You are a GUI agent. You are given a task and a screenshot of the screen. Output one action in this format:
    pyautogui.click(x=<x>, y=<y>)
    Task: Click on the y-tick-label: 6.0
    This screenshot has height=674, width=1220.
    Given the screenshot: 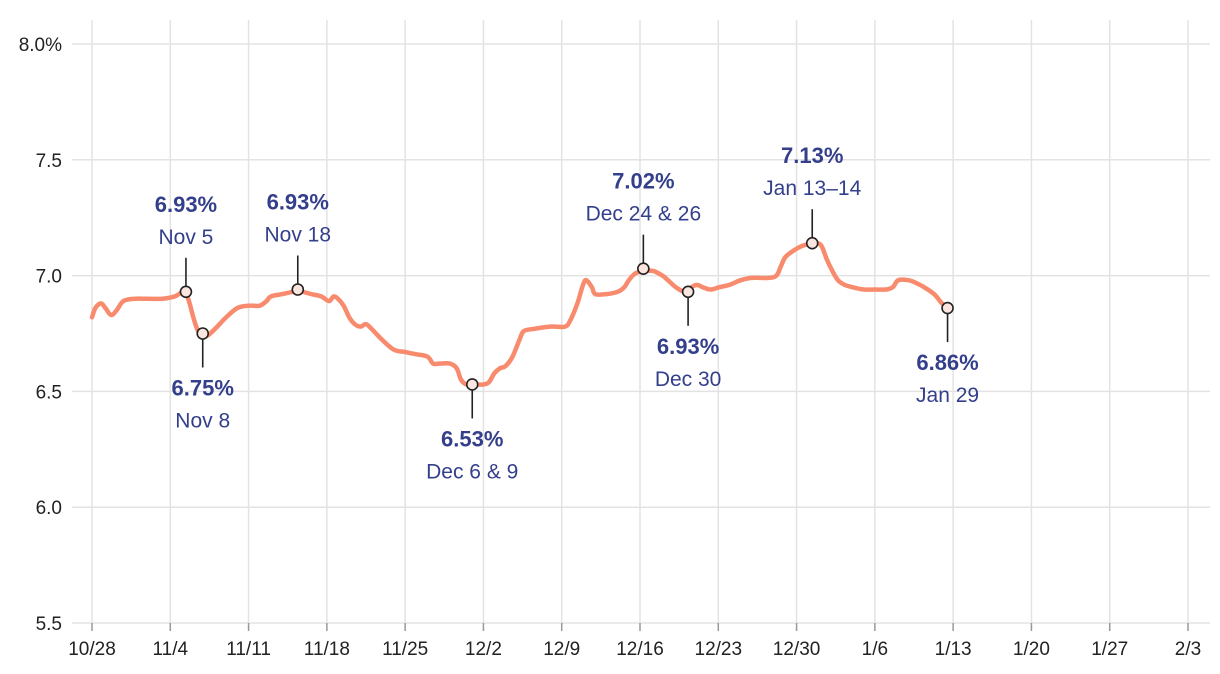 What is the action you would take?
    pyautogui.click(x=49, y=508)
    